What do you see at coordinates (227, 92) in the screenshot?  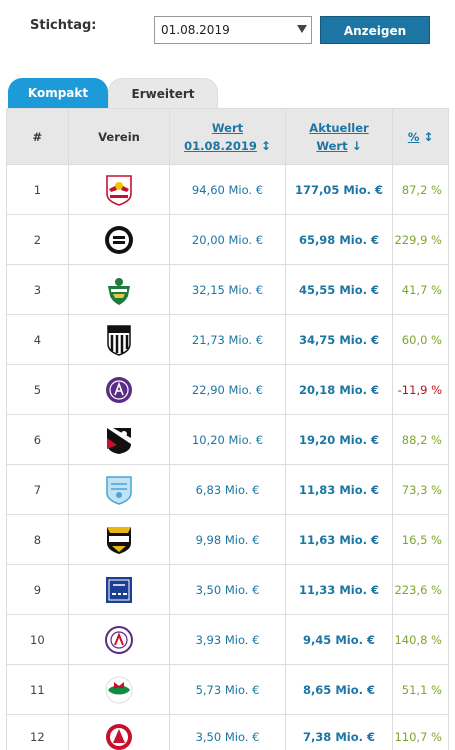 I see `view-tabs: Kompakt Erweitert` at bounding box center [227, 92].